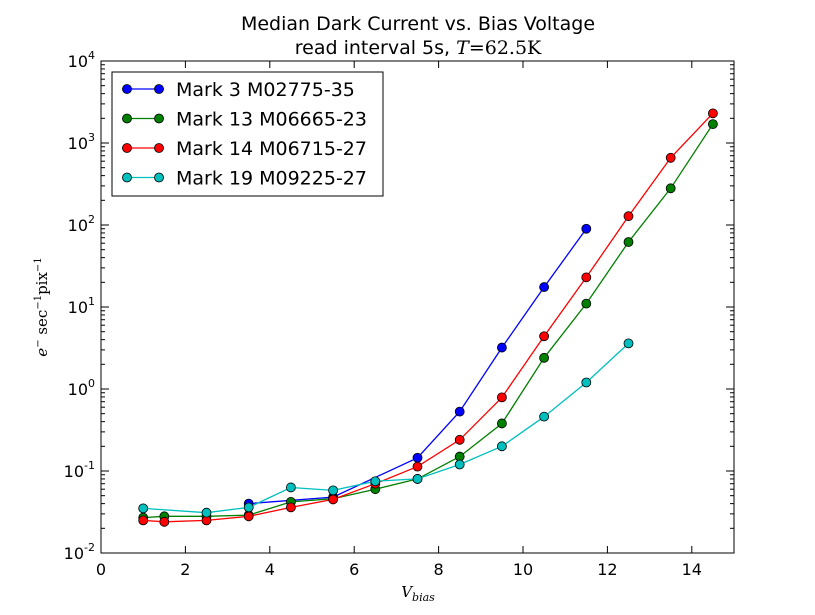  Describe the element at coordinates (79, 552) in the screenshot. I see `y-tick-label: 10⁻²` at that location.